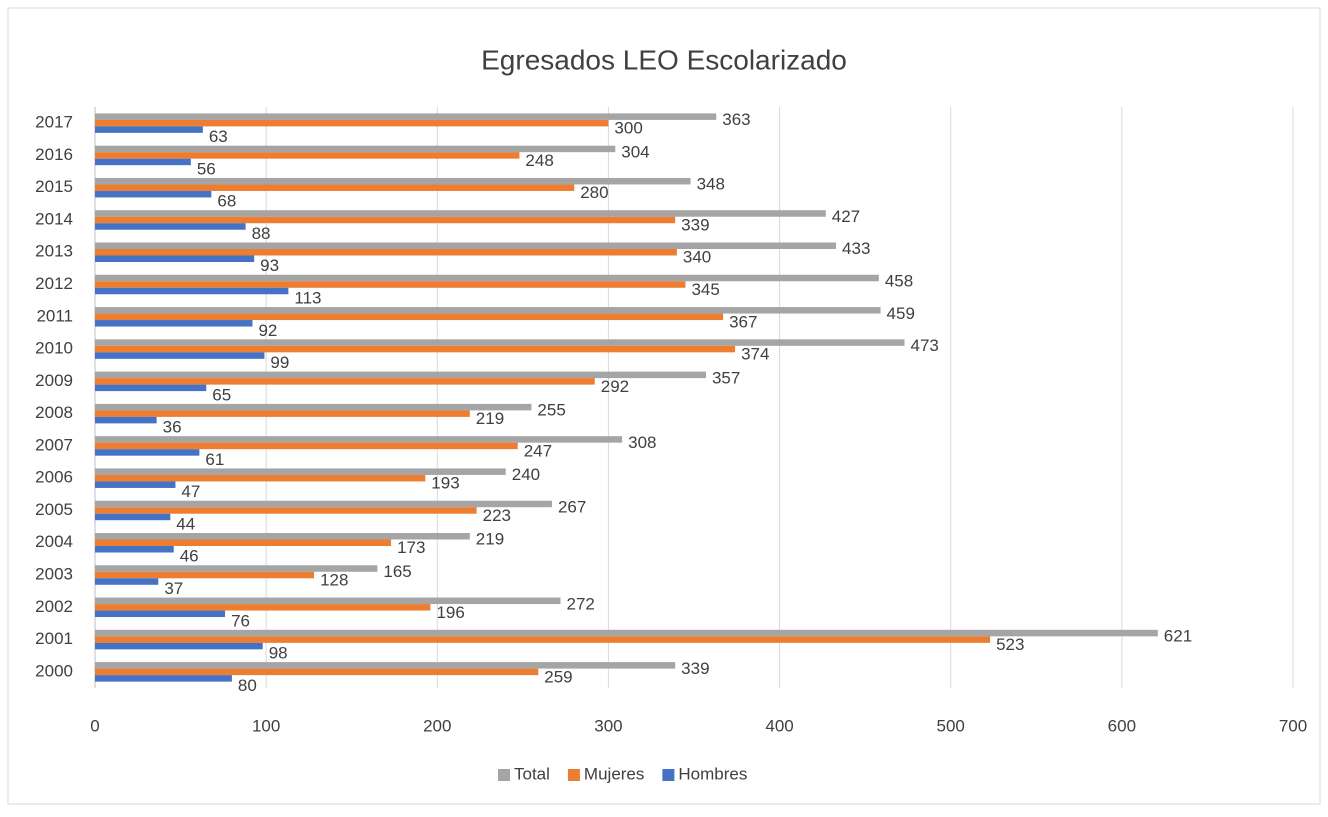  Describe the element at coordinates (736, 119) in the screenshot. I see `data-label: 363` at that location.